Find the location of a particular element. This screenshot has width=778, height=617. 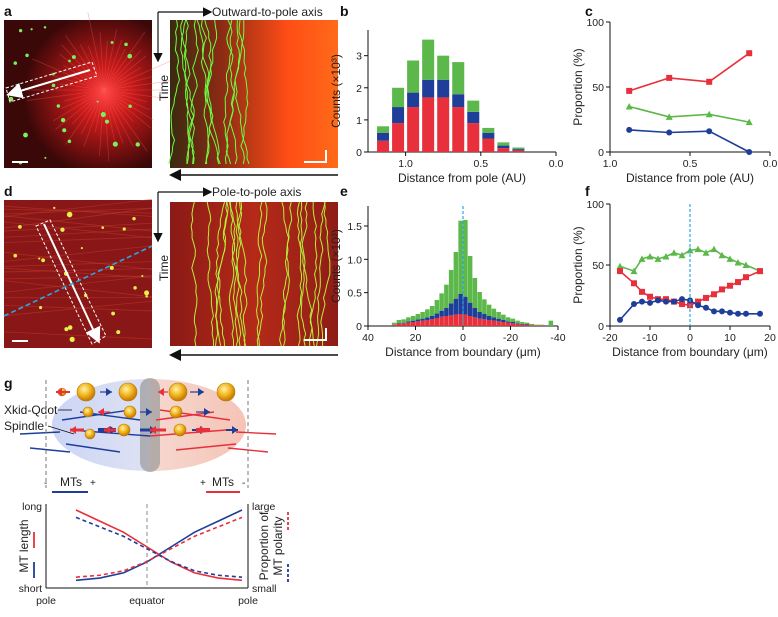

y-tick-label: 1 is located at coordinates (359, 121).